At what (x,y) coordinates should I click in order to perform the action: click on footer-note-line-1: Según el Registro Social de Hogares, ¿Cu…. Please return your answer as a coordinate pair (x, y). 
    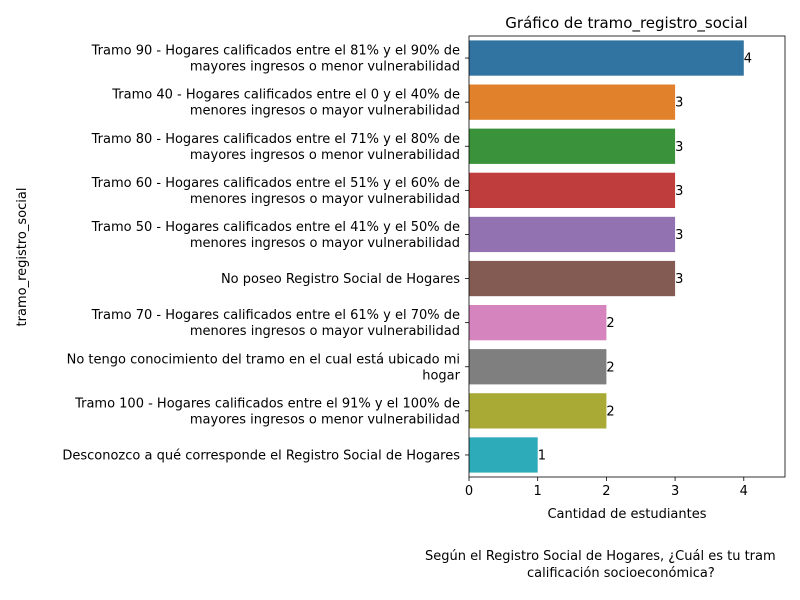
    Looking at the image, I should click on (600, 556).